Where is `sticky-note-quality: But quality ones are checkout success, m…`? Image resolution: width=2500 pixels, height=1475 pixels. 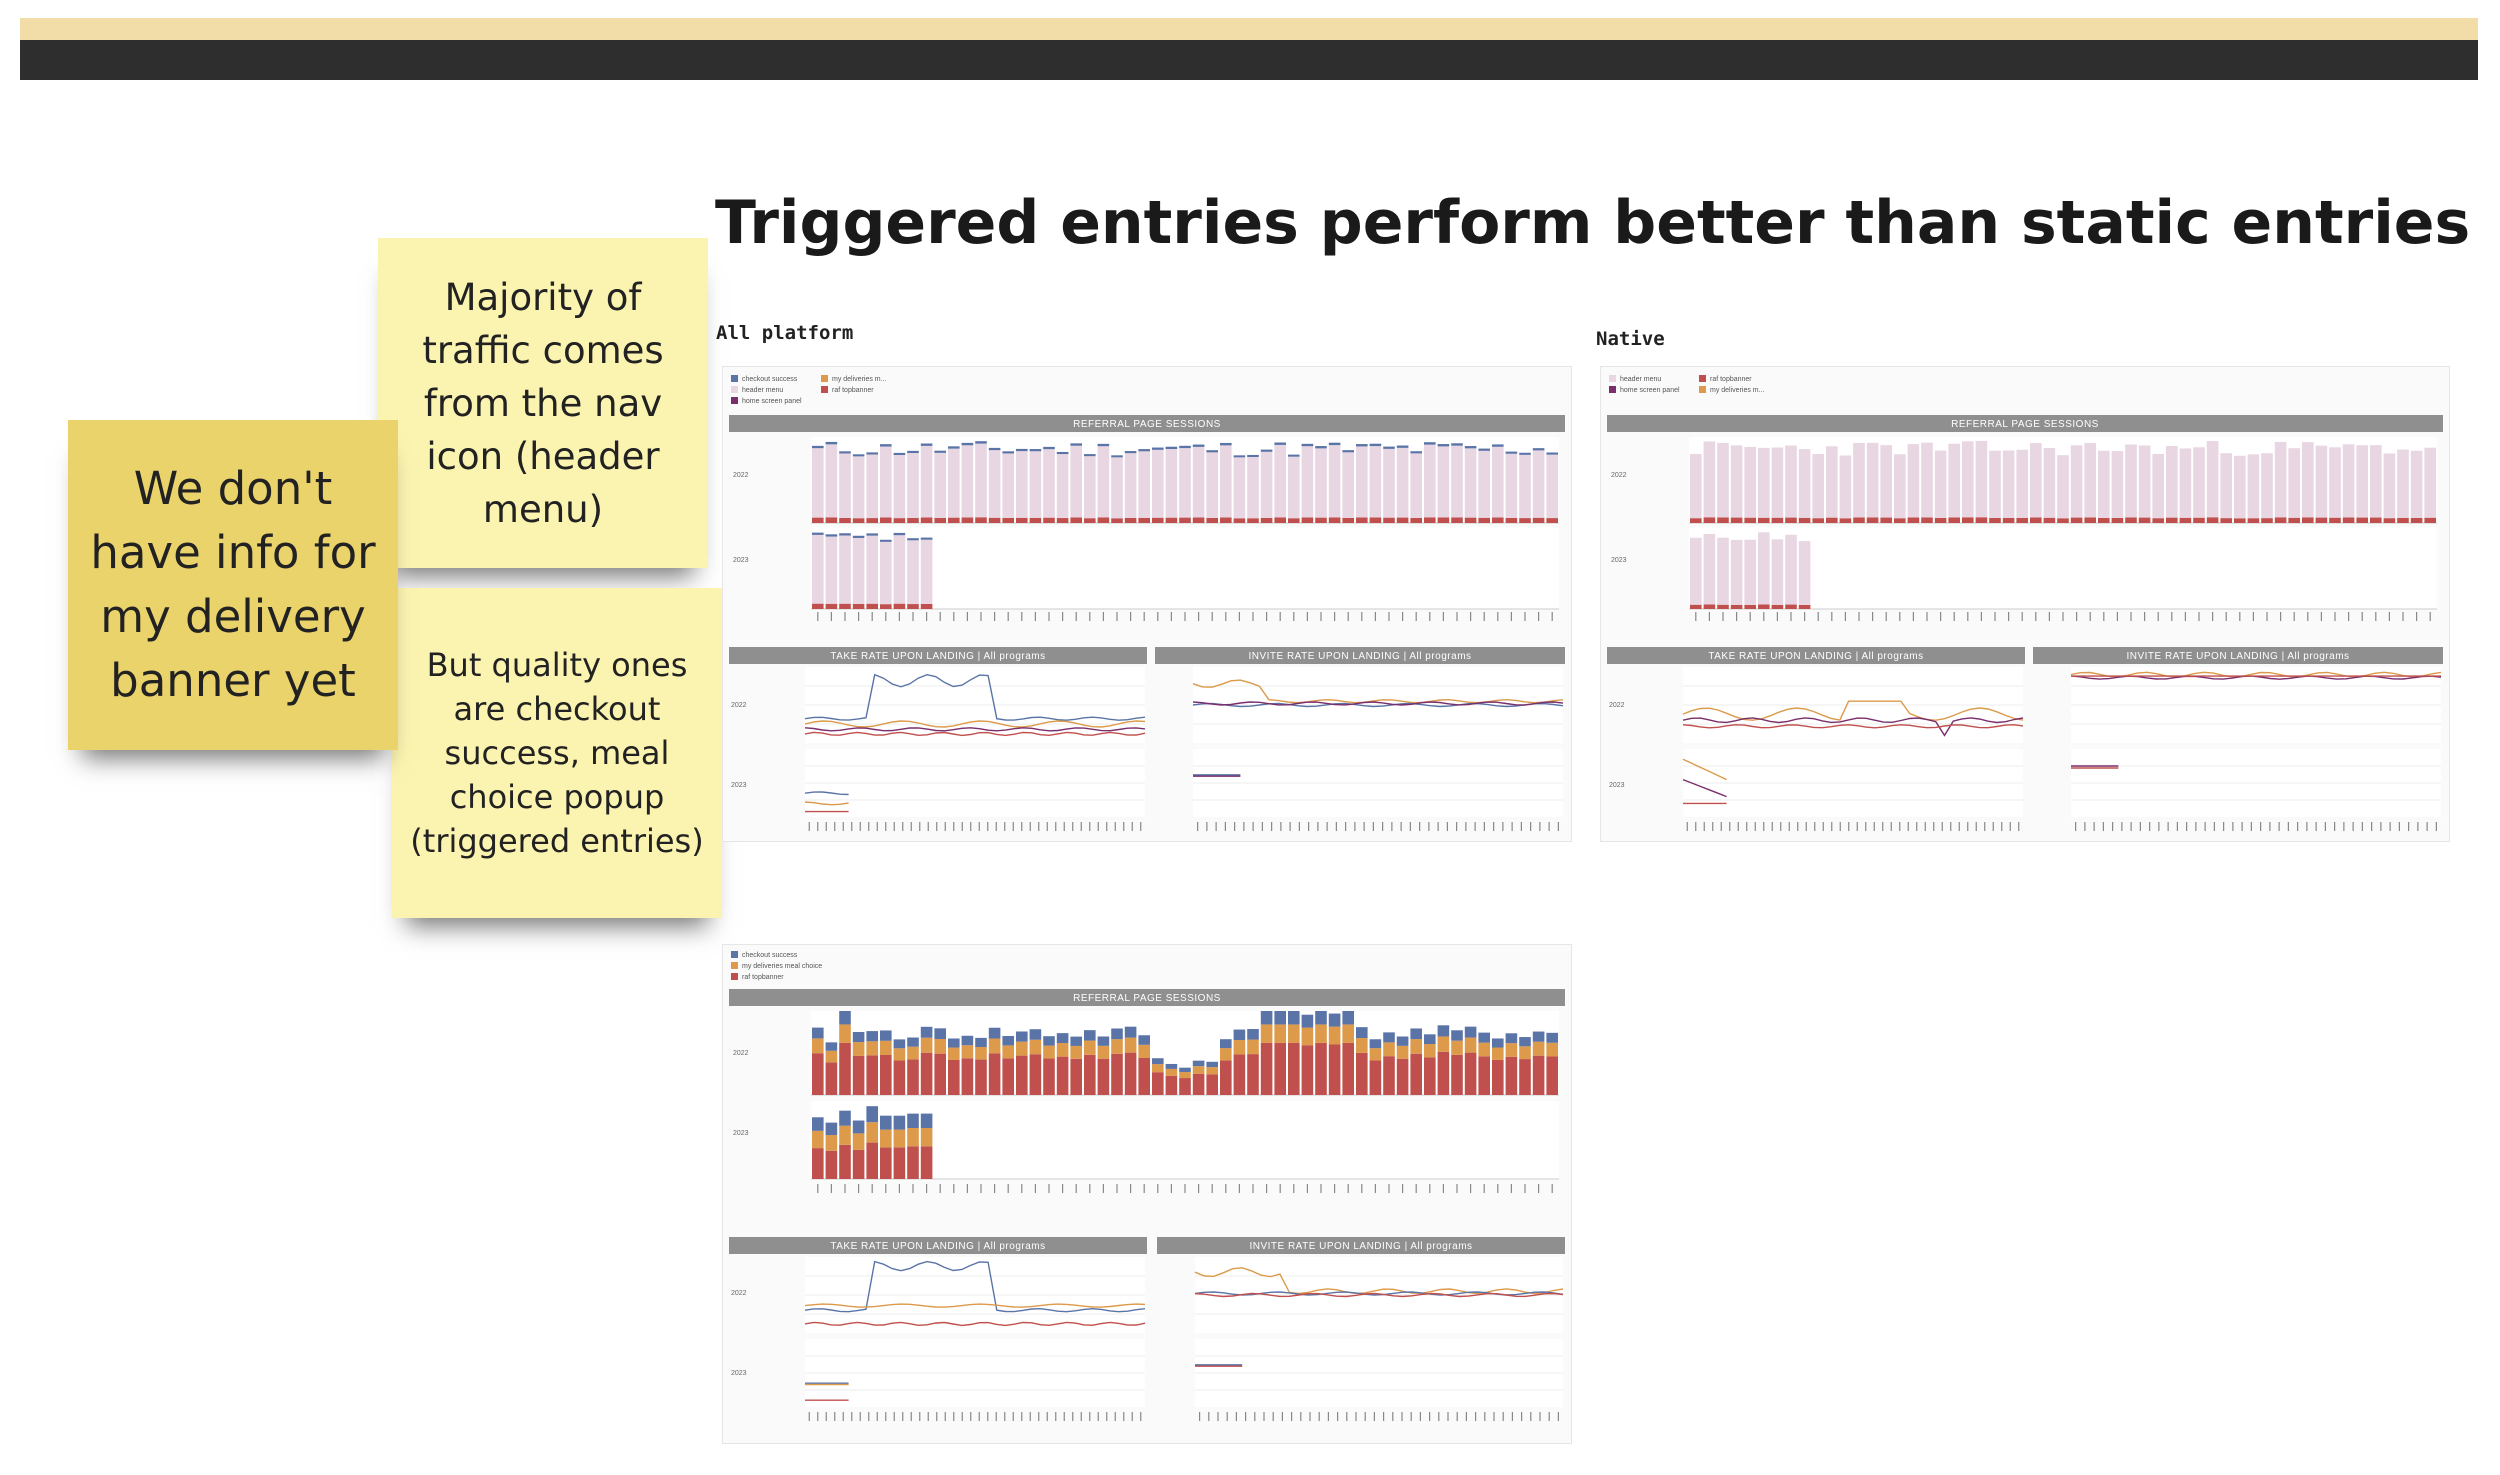 sticky-note-quality: But quality ones are checkout success, m… is located at coordinates (557, 753).